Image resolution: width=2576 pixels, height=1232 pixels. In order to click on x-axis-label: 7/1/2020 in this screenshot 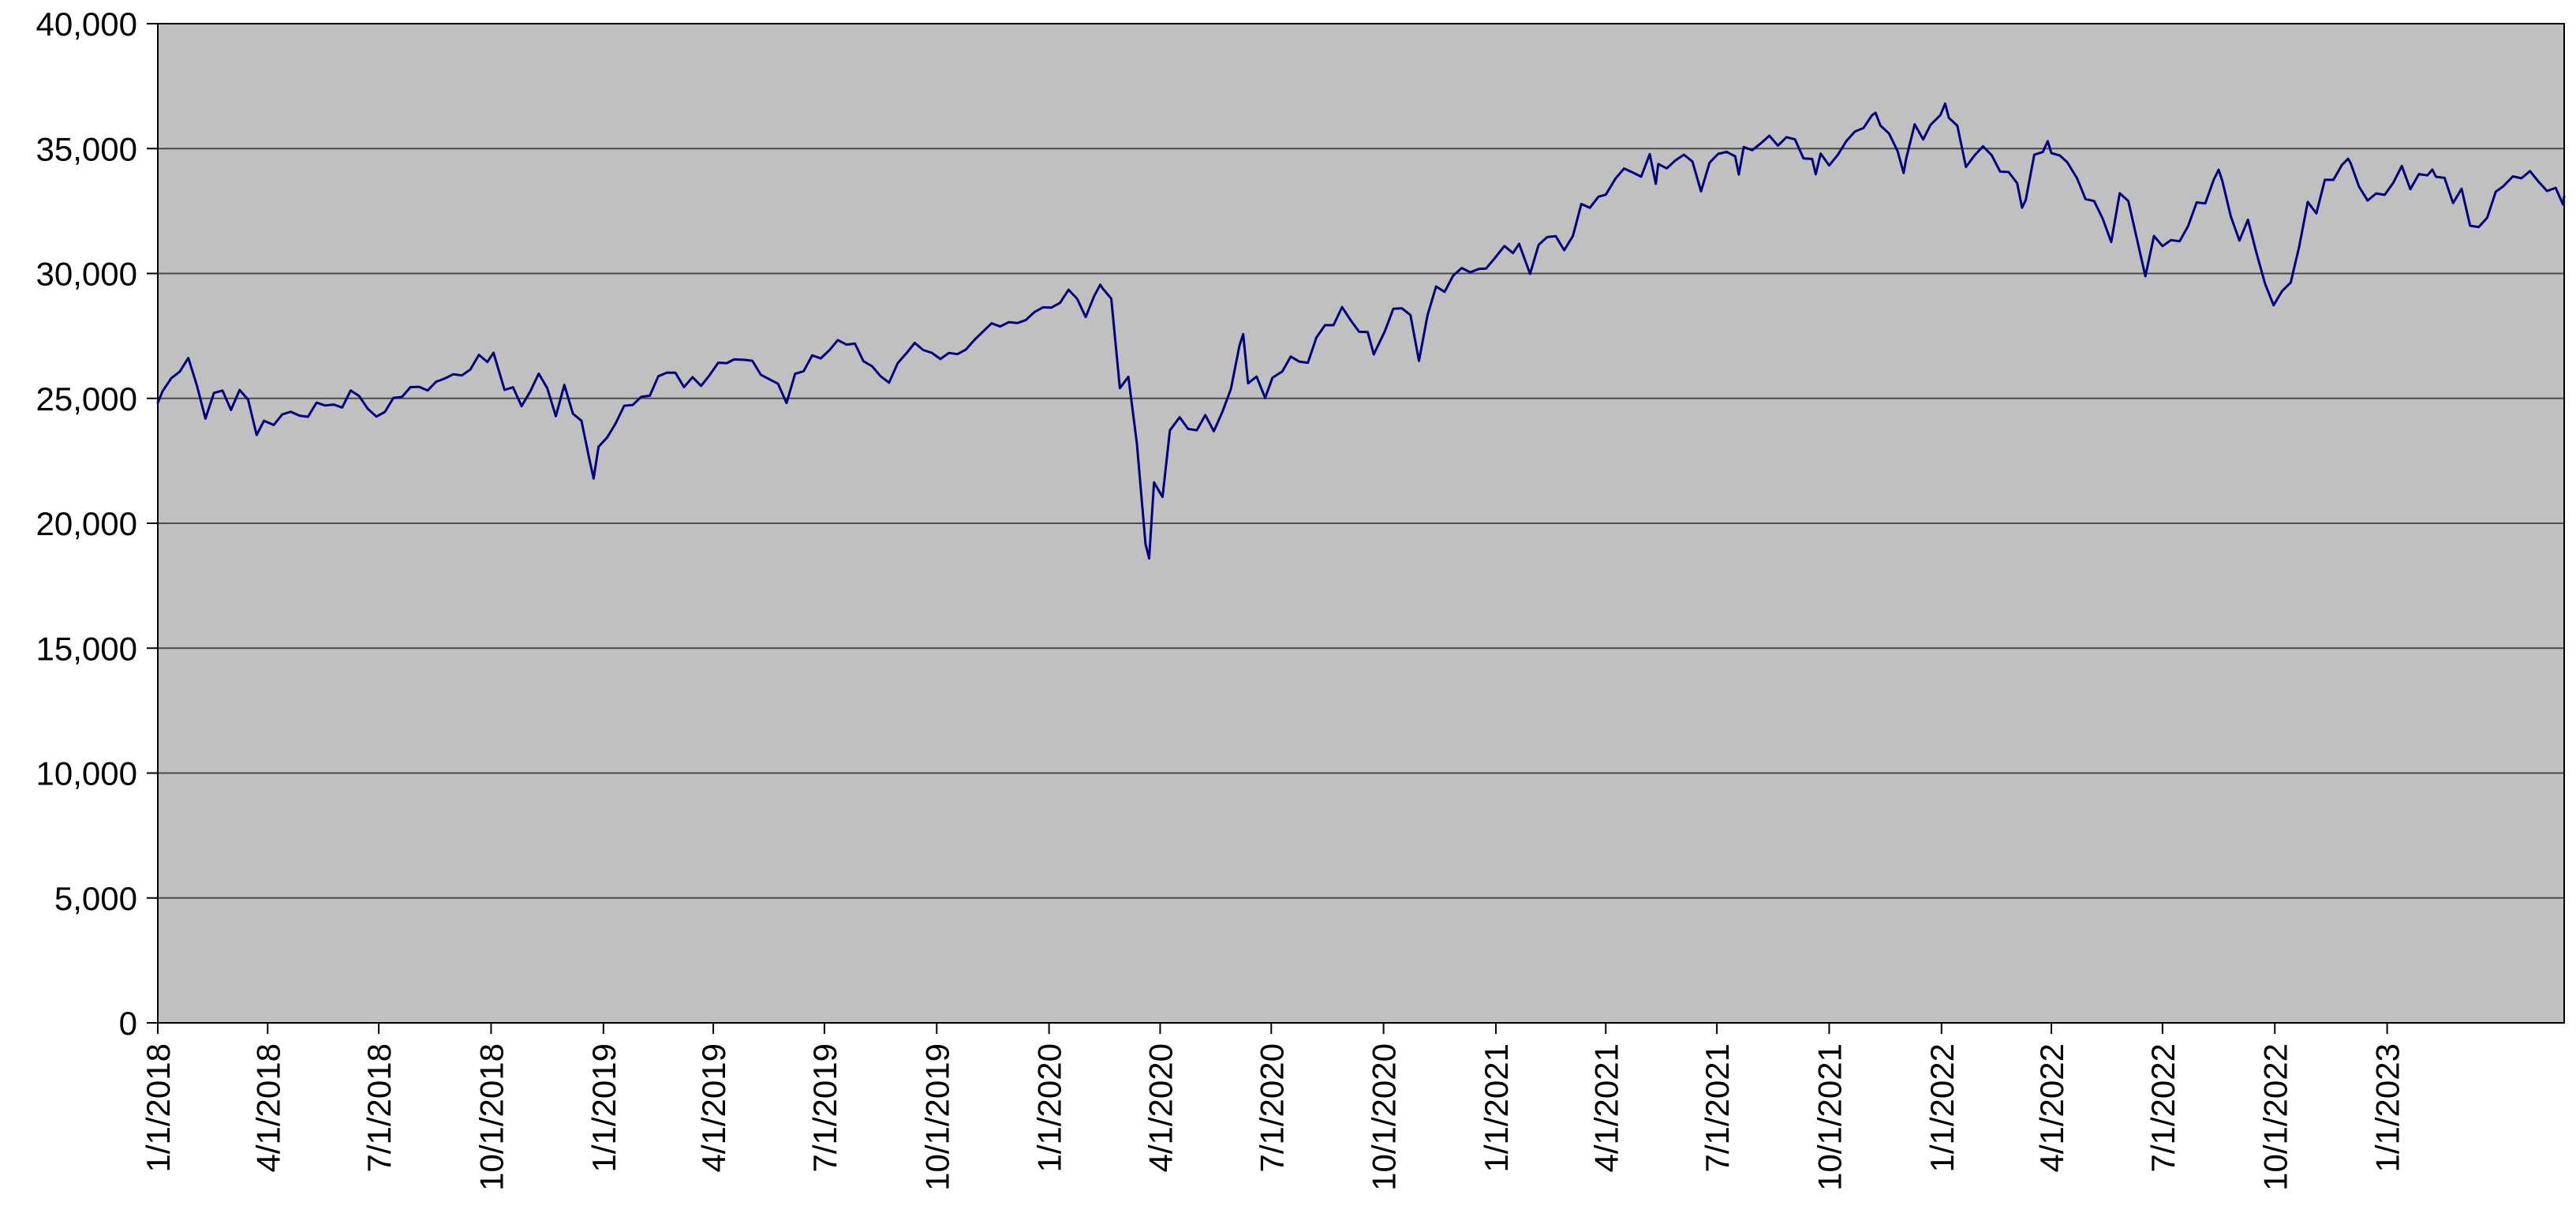, I will do `click(1271, 1108)`.